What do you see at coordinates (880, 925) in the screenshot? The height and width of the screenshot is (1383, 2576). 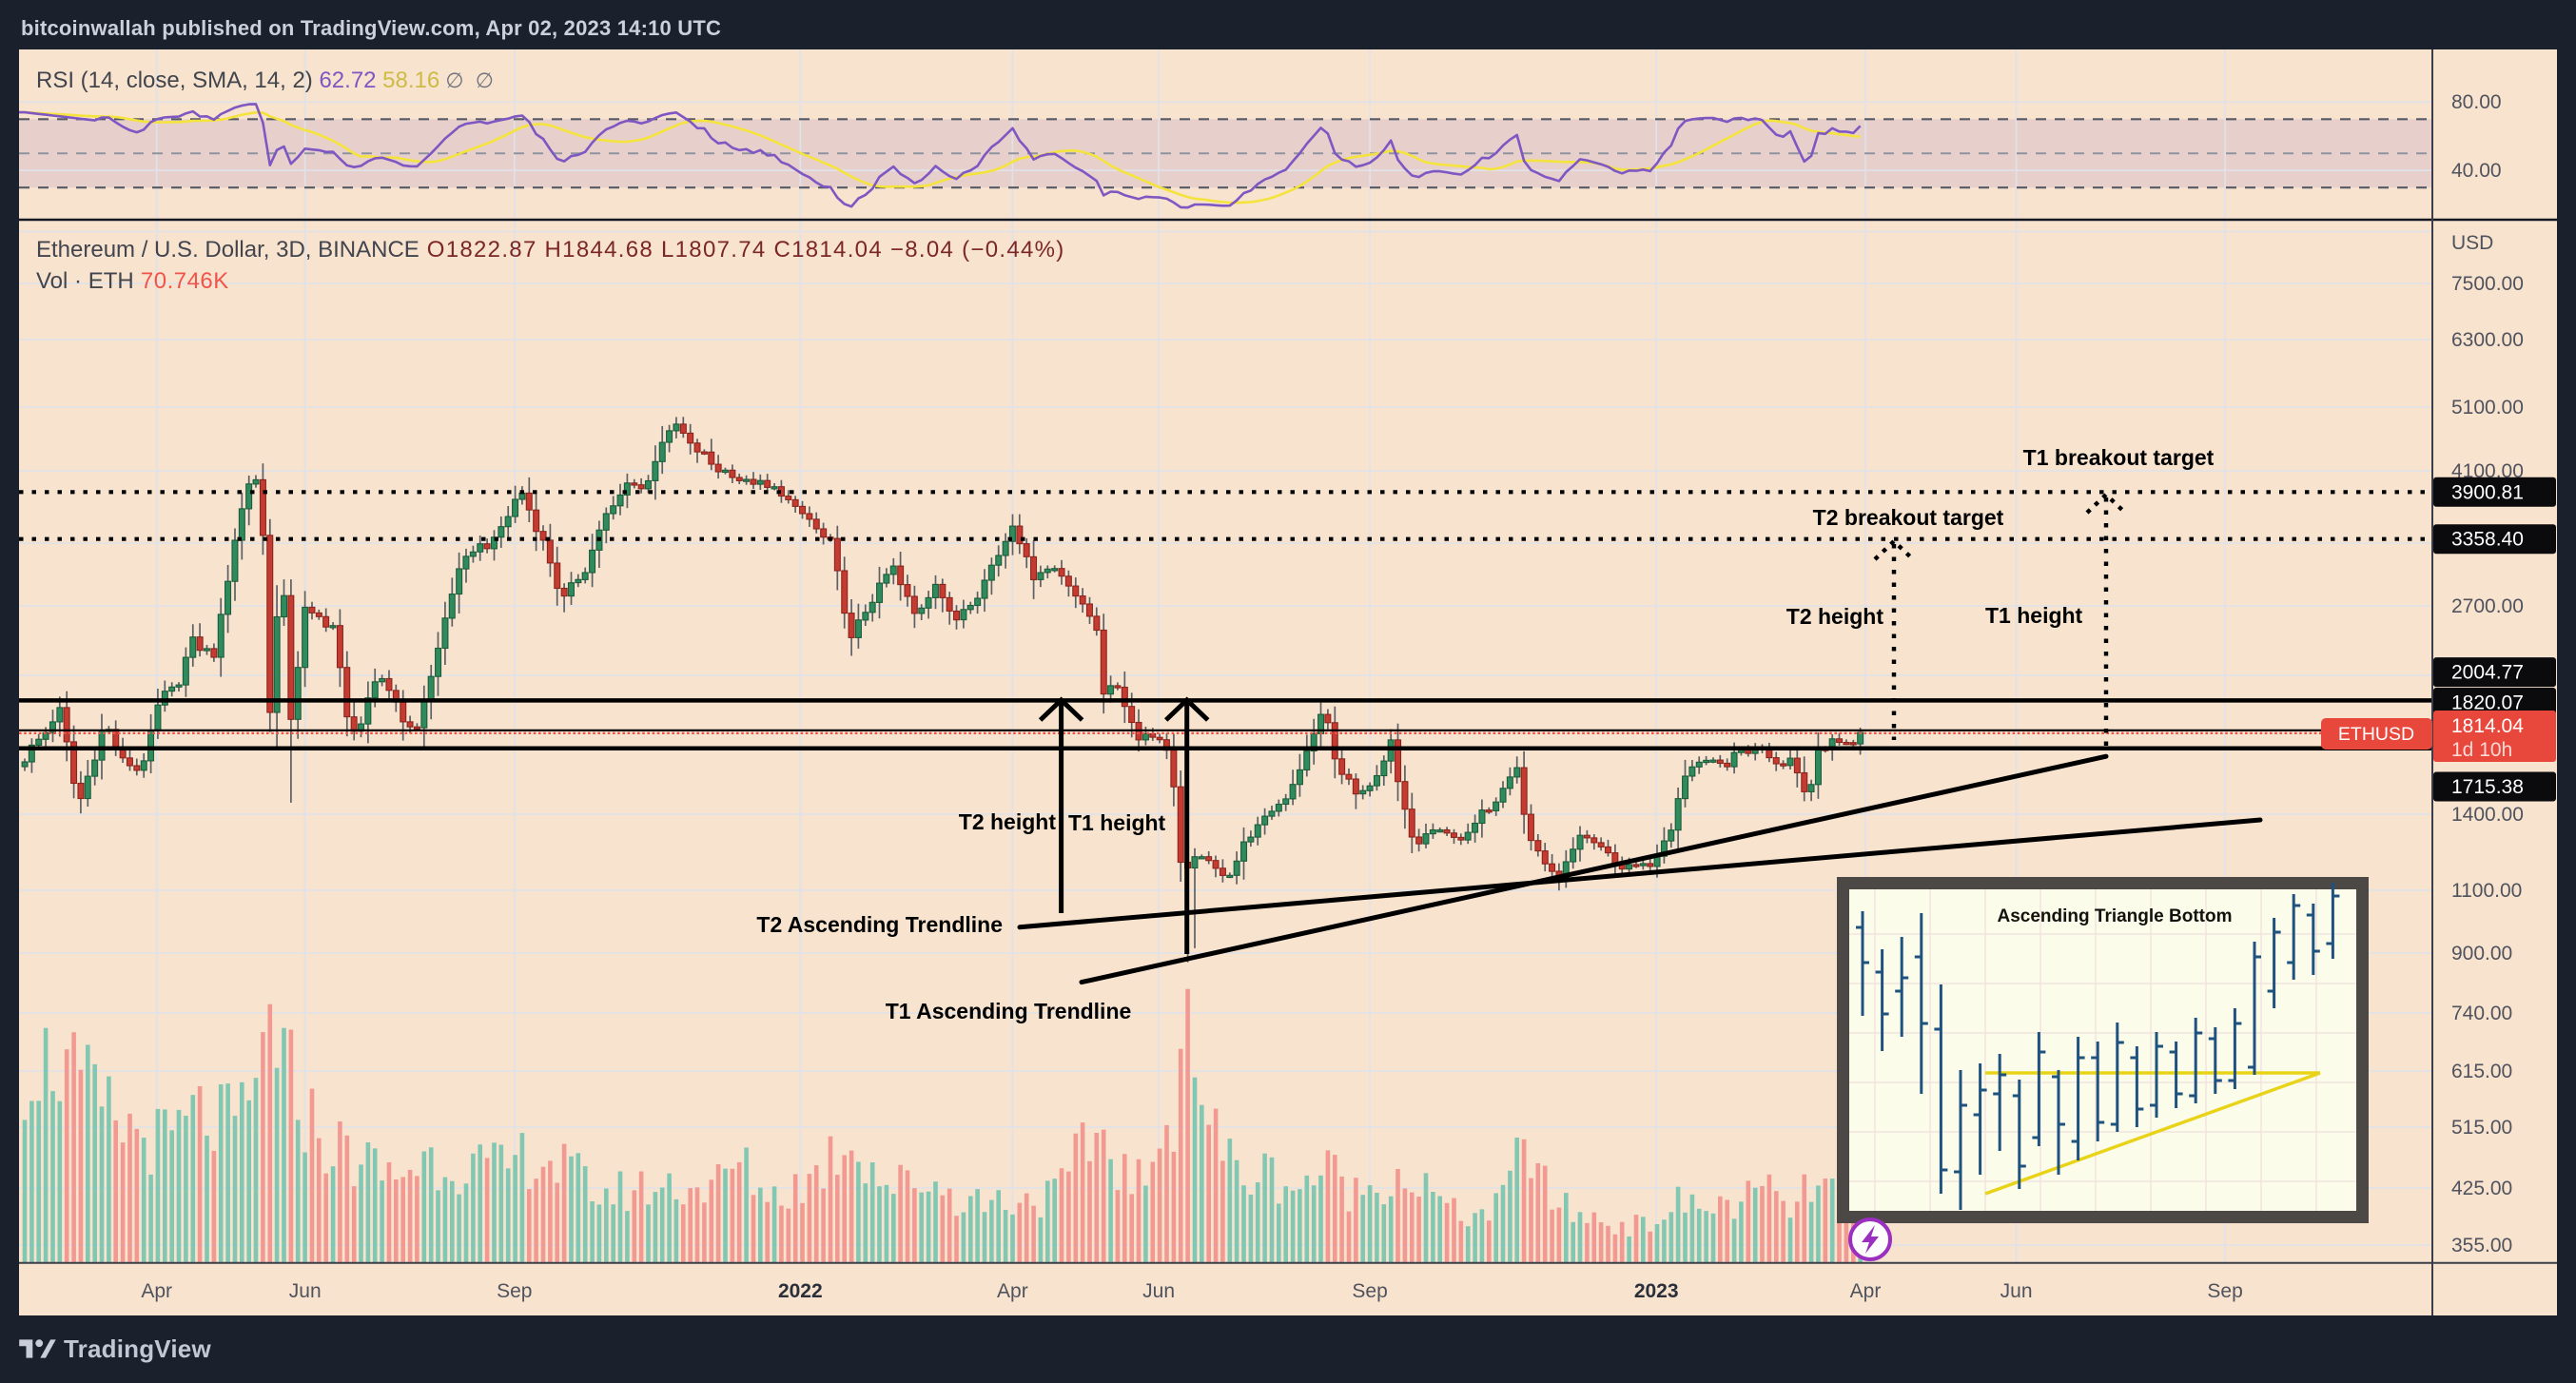 I see `svg-text: T2 Ascending Trendline` at bounding box center [880, 925].